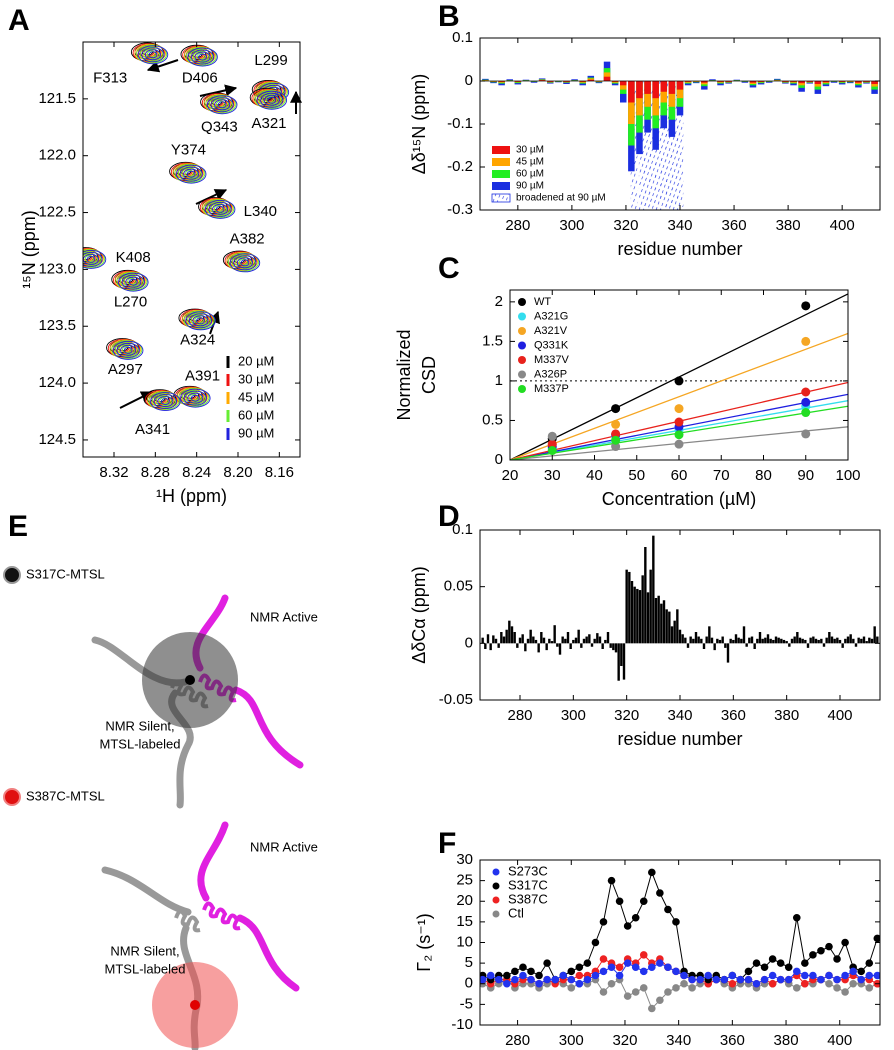 This screenshot has height=1050, width=894. I want to click on probe-icon, so click(12, 575).